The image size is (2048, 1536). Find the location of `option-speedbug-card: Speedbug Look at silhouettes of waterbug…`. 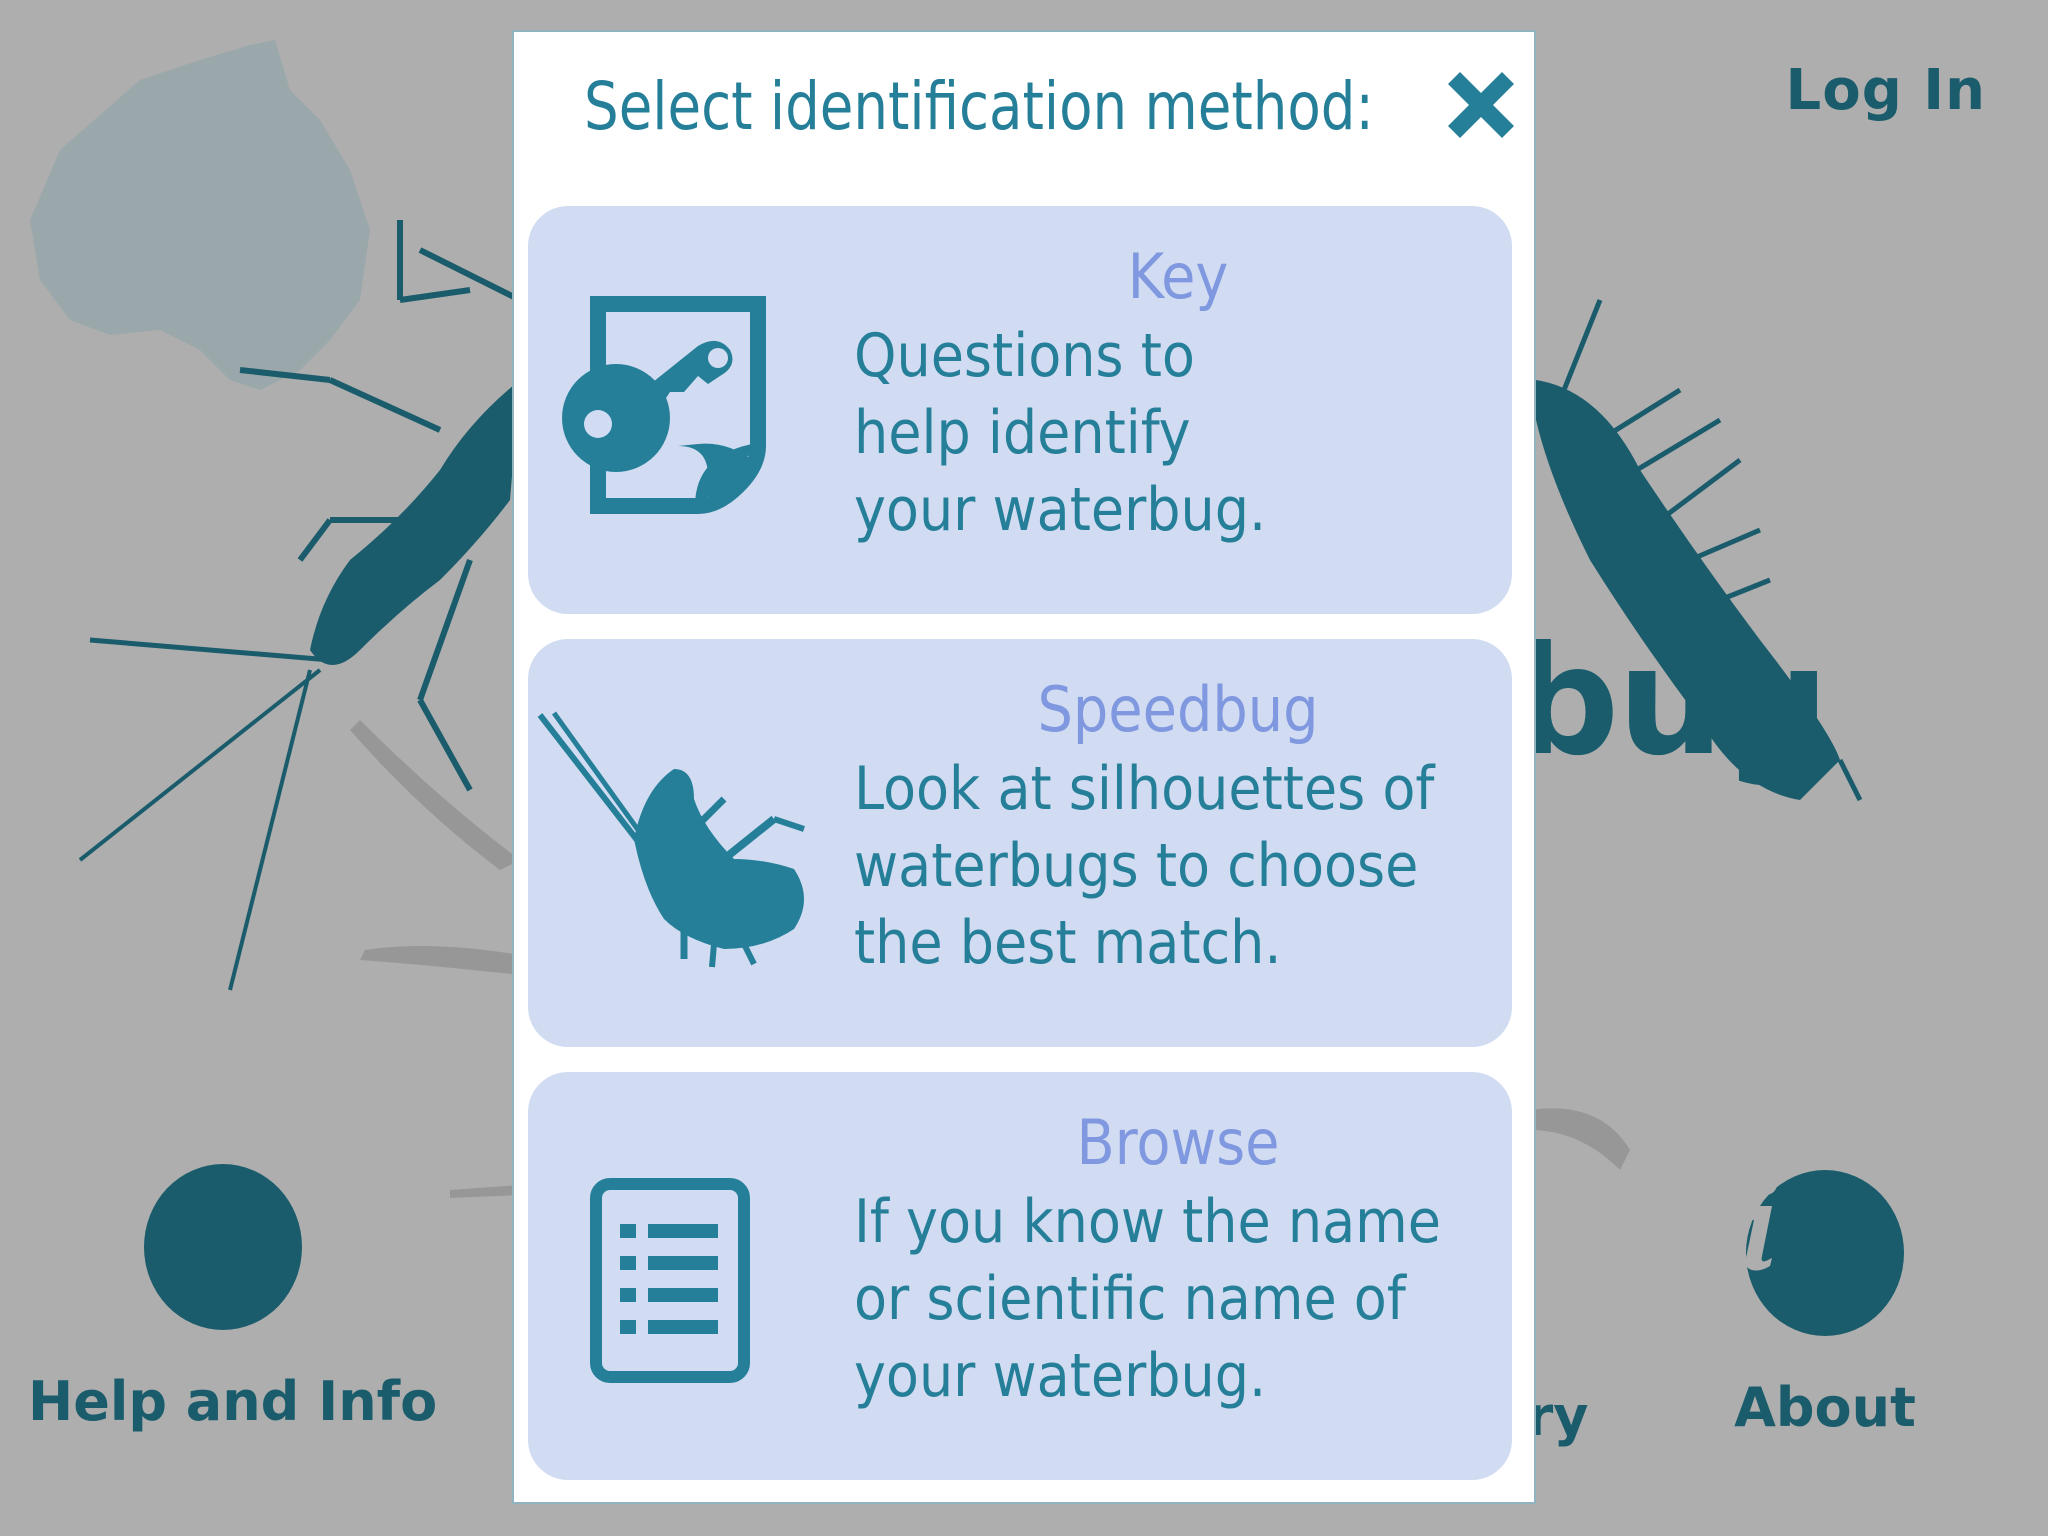

option-speedbug-card: Speedbug Look at silhouettes of waterbug… is located at coordinates (1020, 843).